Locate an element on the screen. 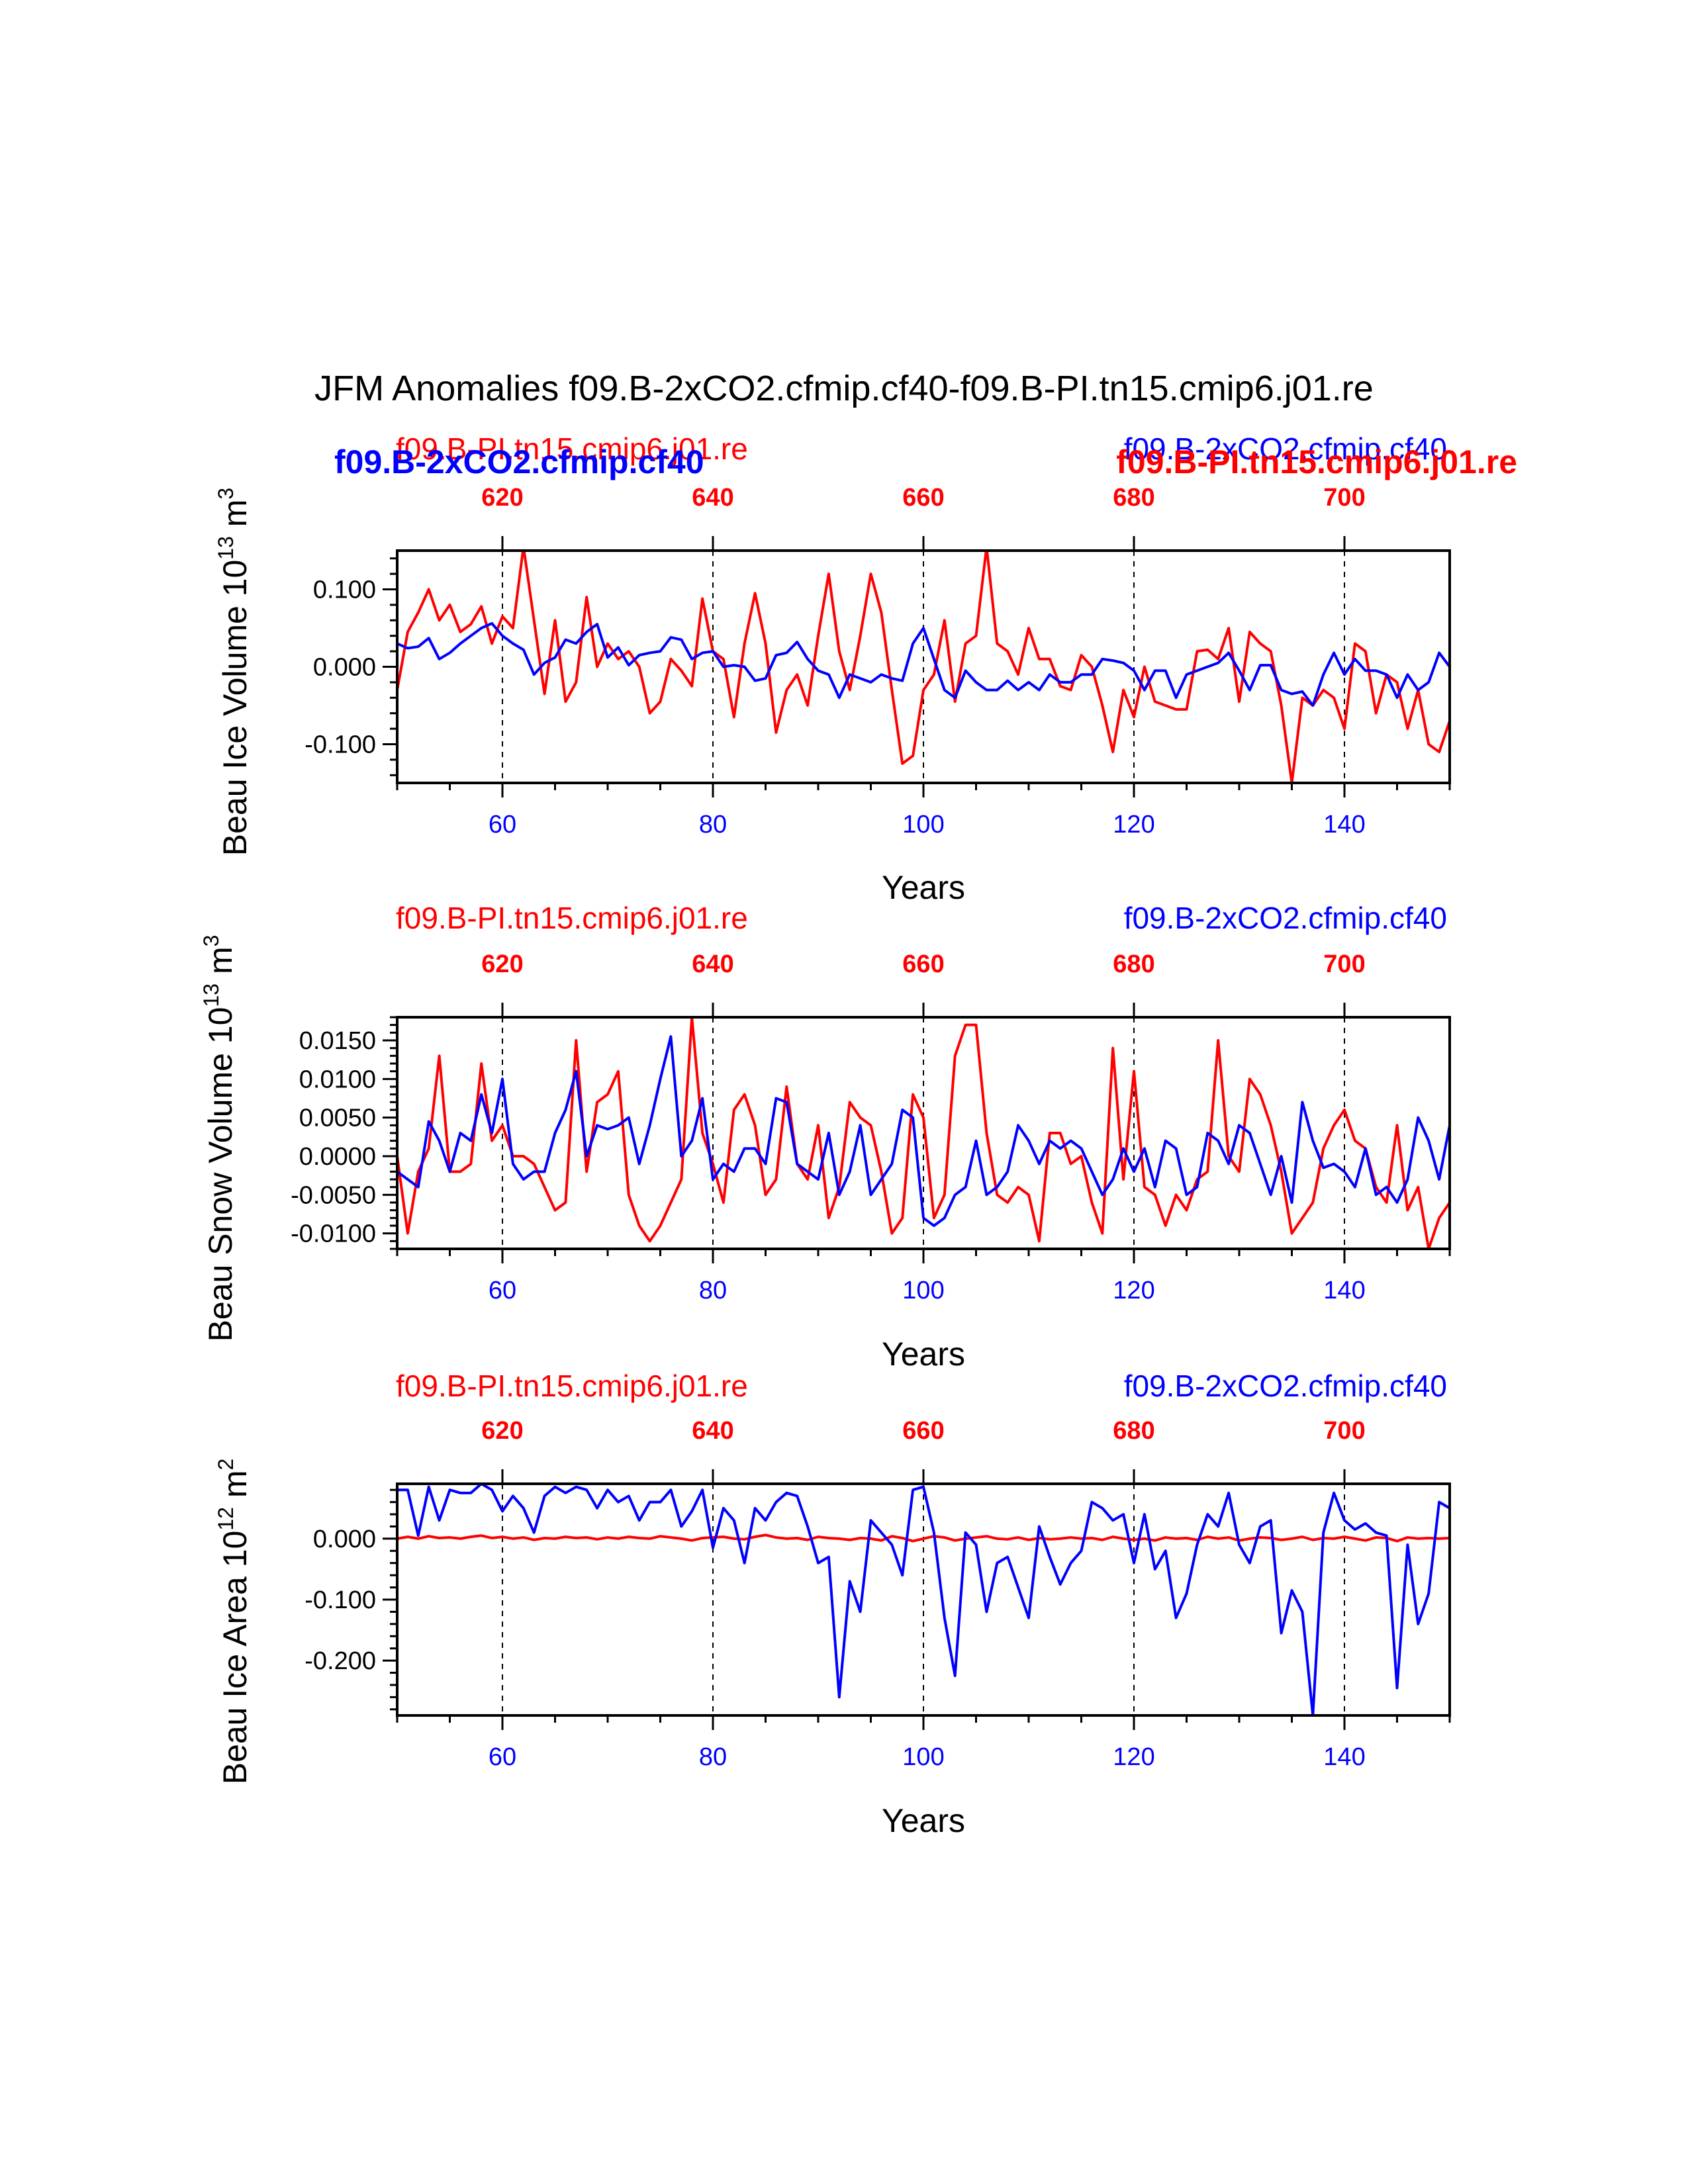 Image resolution: width=1688 pixels, height=2184 pixels. ylabel-text: Beau Ice Volume 10 is located at coordinates (235, 708).